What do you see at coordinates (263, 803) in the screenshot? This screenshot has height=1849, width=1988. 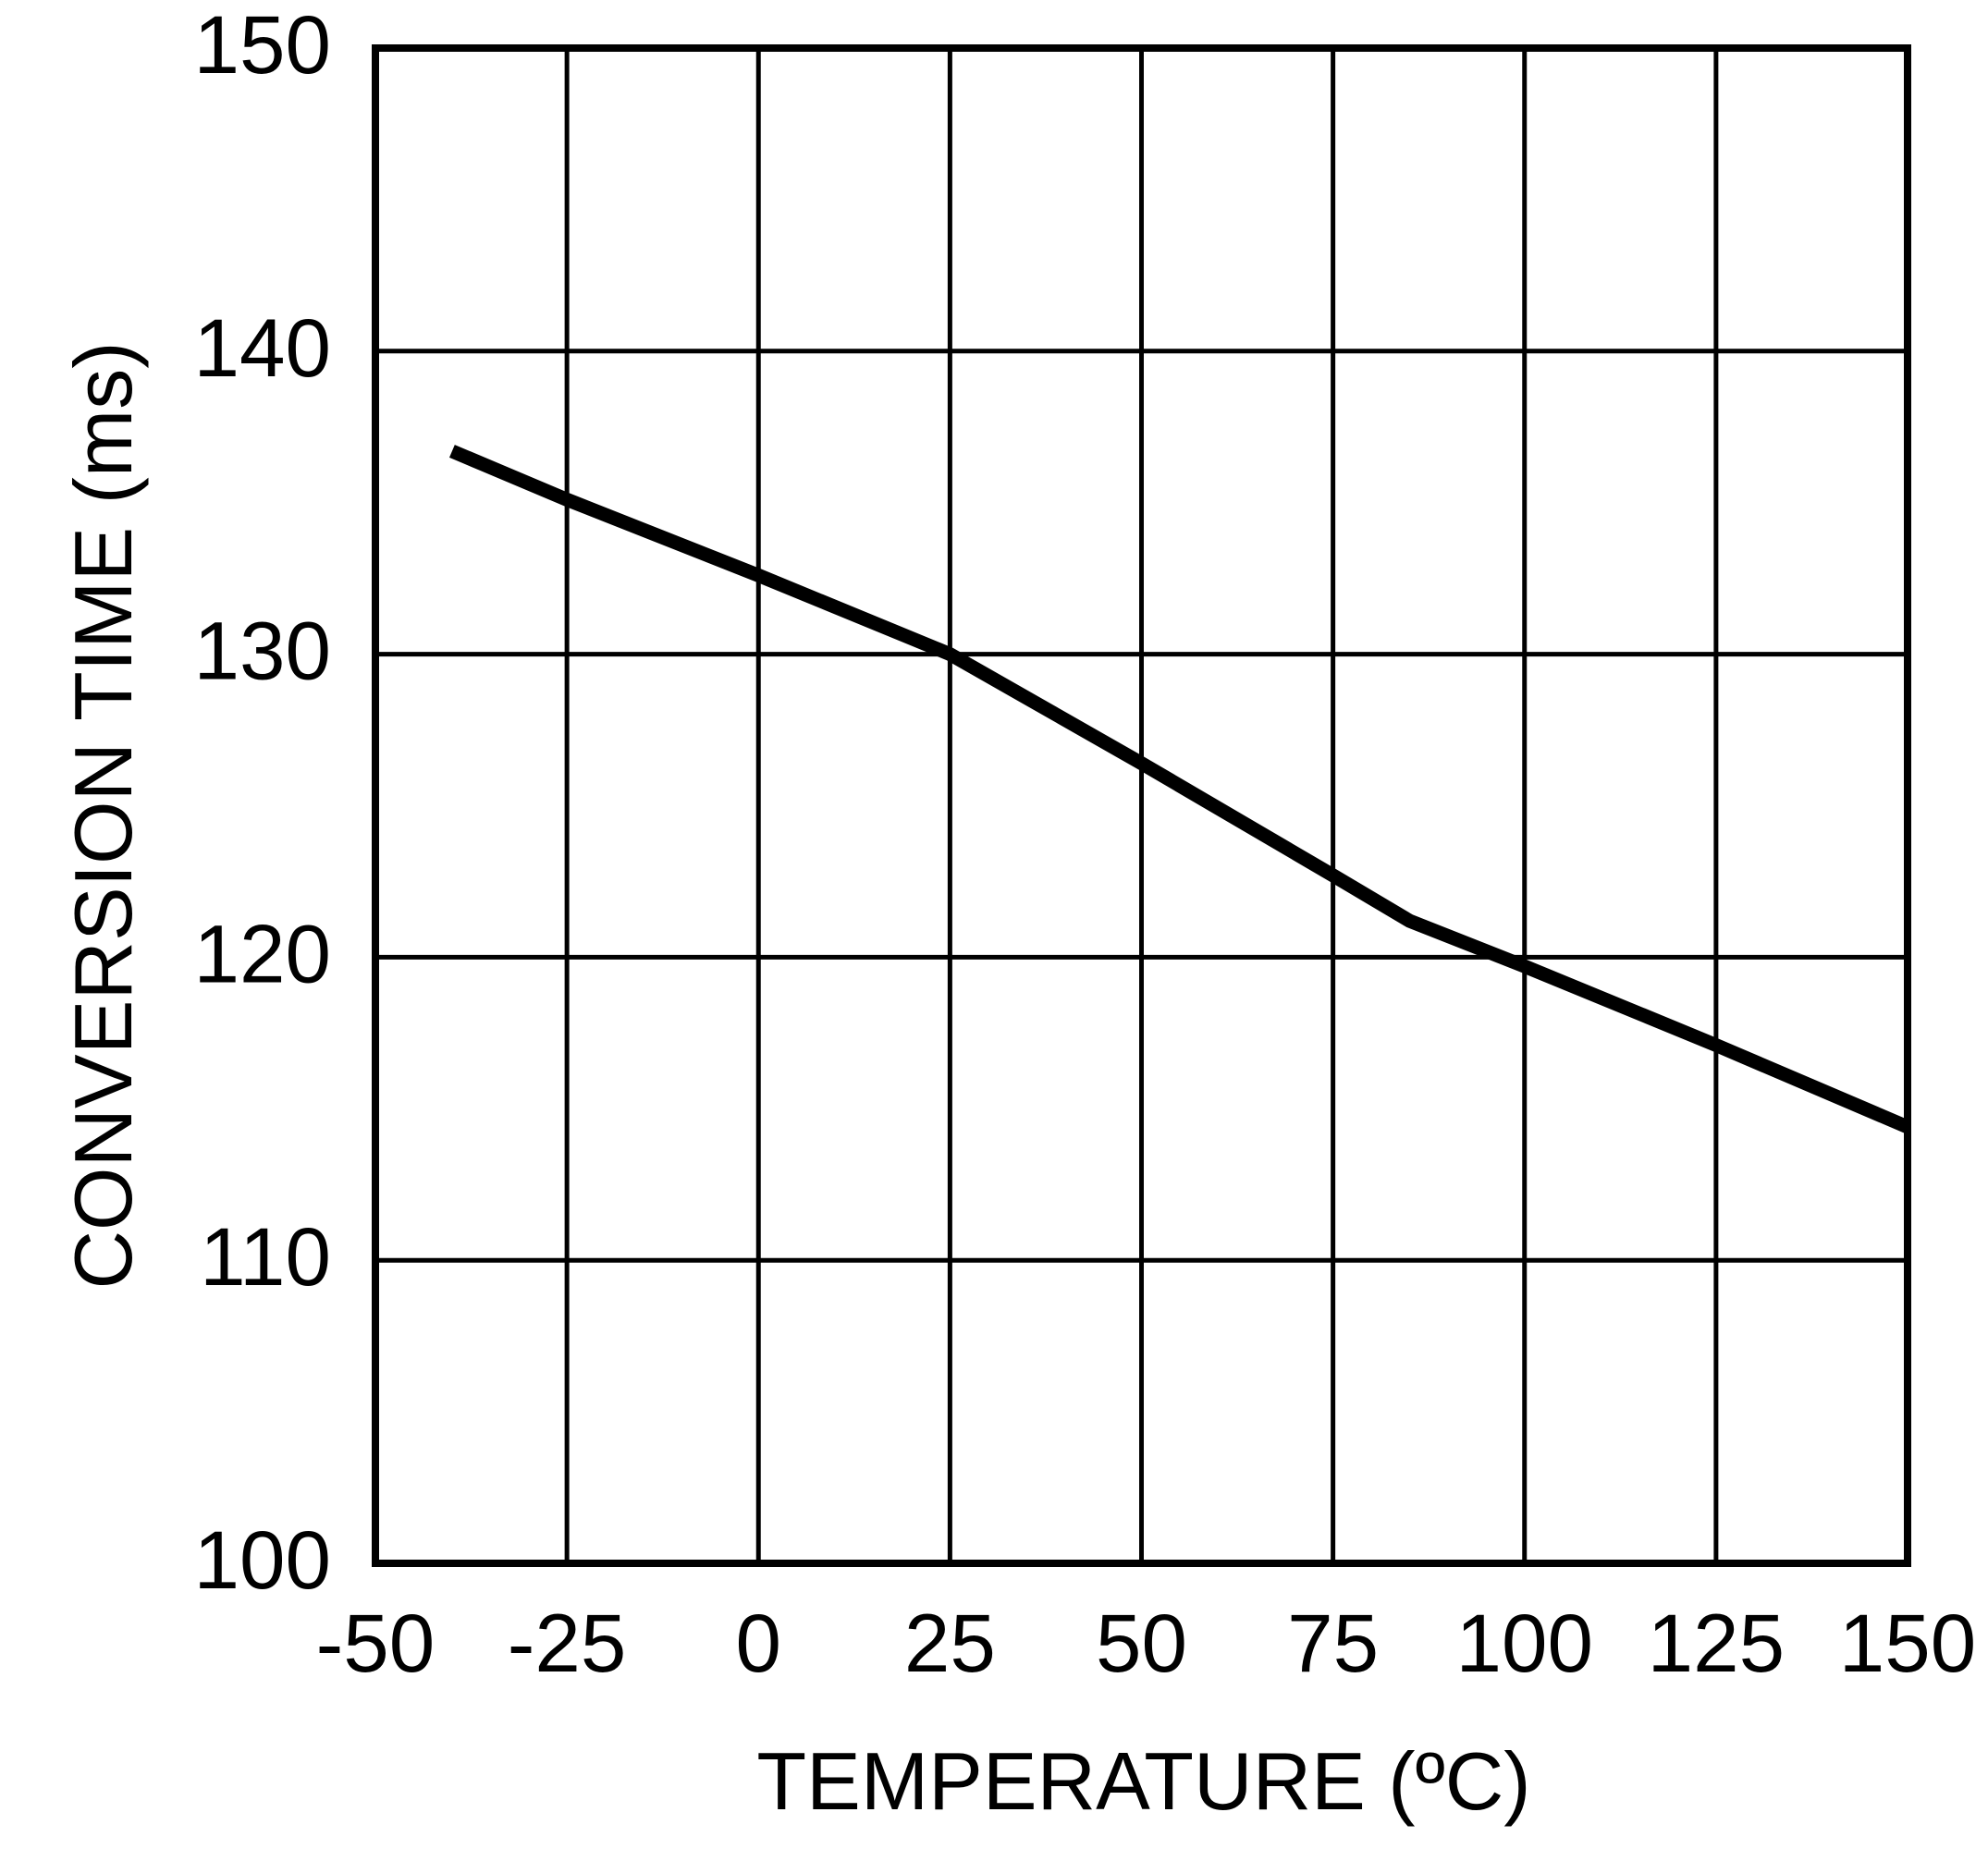 I see `y-axis-tick-labels: 100 110 120 130 140 150` at bounding box center [263, 803].